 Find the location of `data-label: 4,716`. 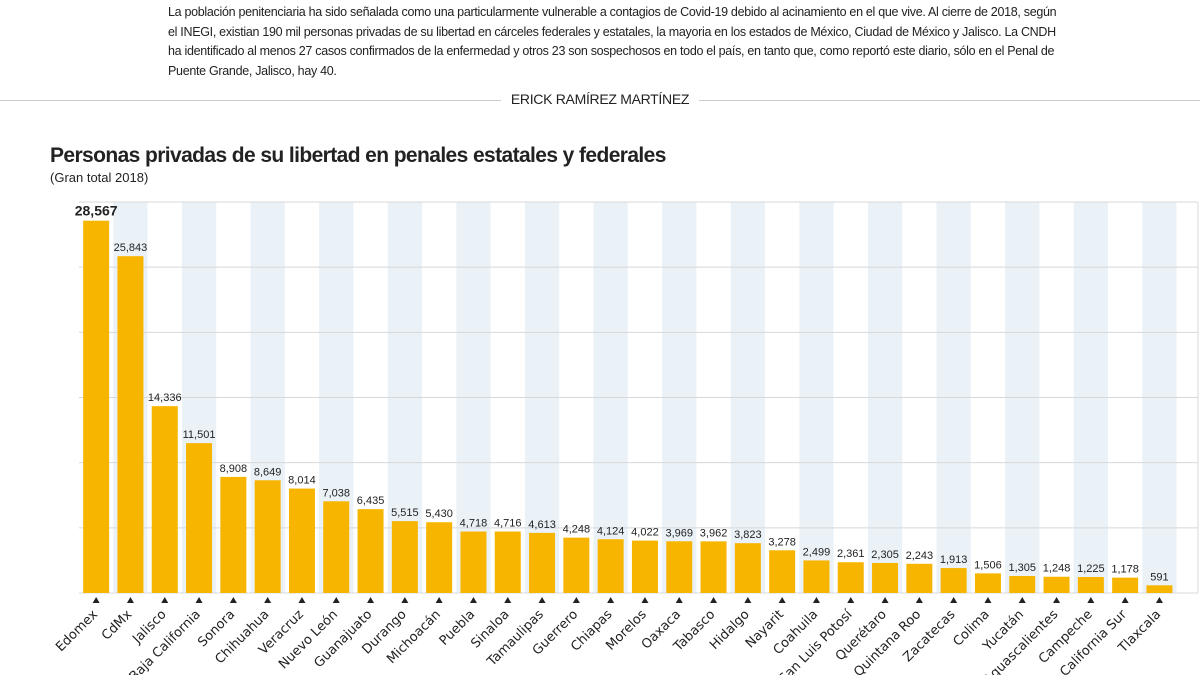

data-label: 4,716 is located at coordinates (508, 524).